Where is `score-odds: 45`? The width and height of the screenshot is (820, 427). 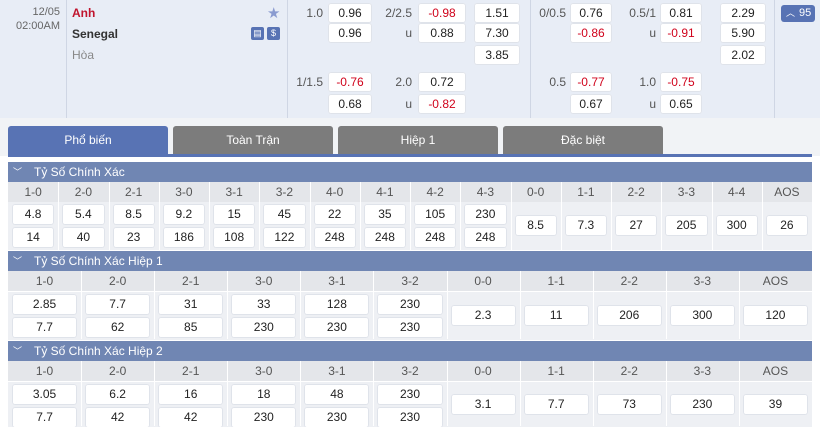 score-odds: 45 is located at coordinates (284, 214).